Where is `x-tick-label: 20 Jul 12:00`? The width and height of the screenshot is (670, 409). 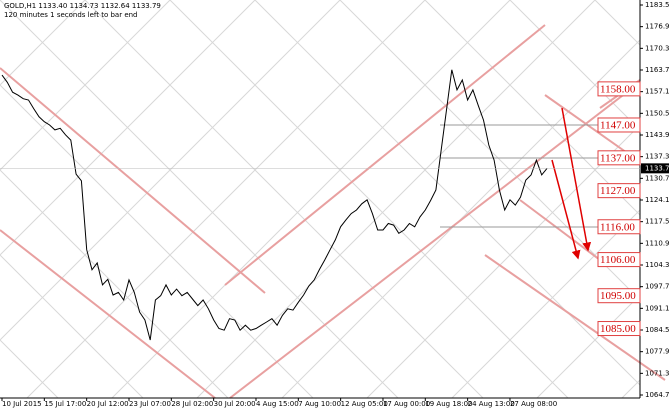
x-tick-label: 20 Jul 12:00 is located at coordinates (108, 404).